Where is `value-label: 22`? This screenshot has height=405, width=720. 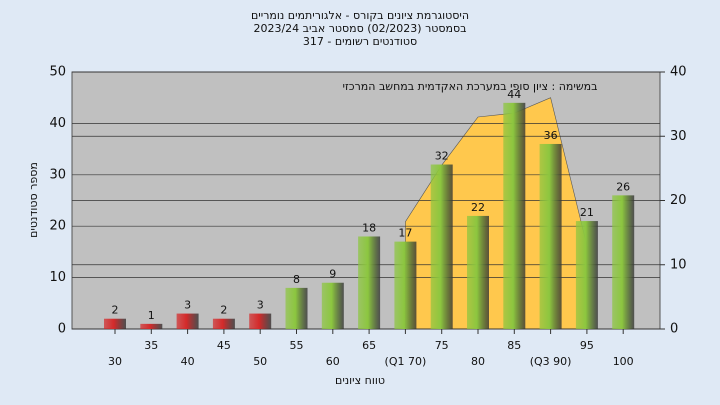
value-label: 22 is located at coordinates (478, 207).